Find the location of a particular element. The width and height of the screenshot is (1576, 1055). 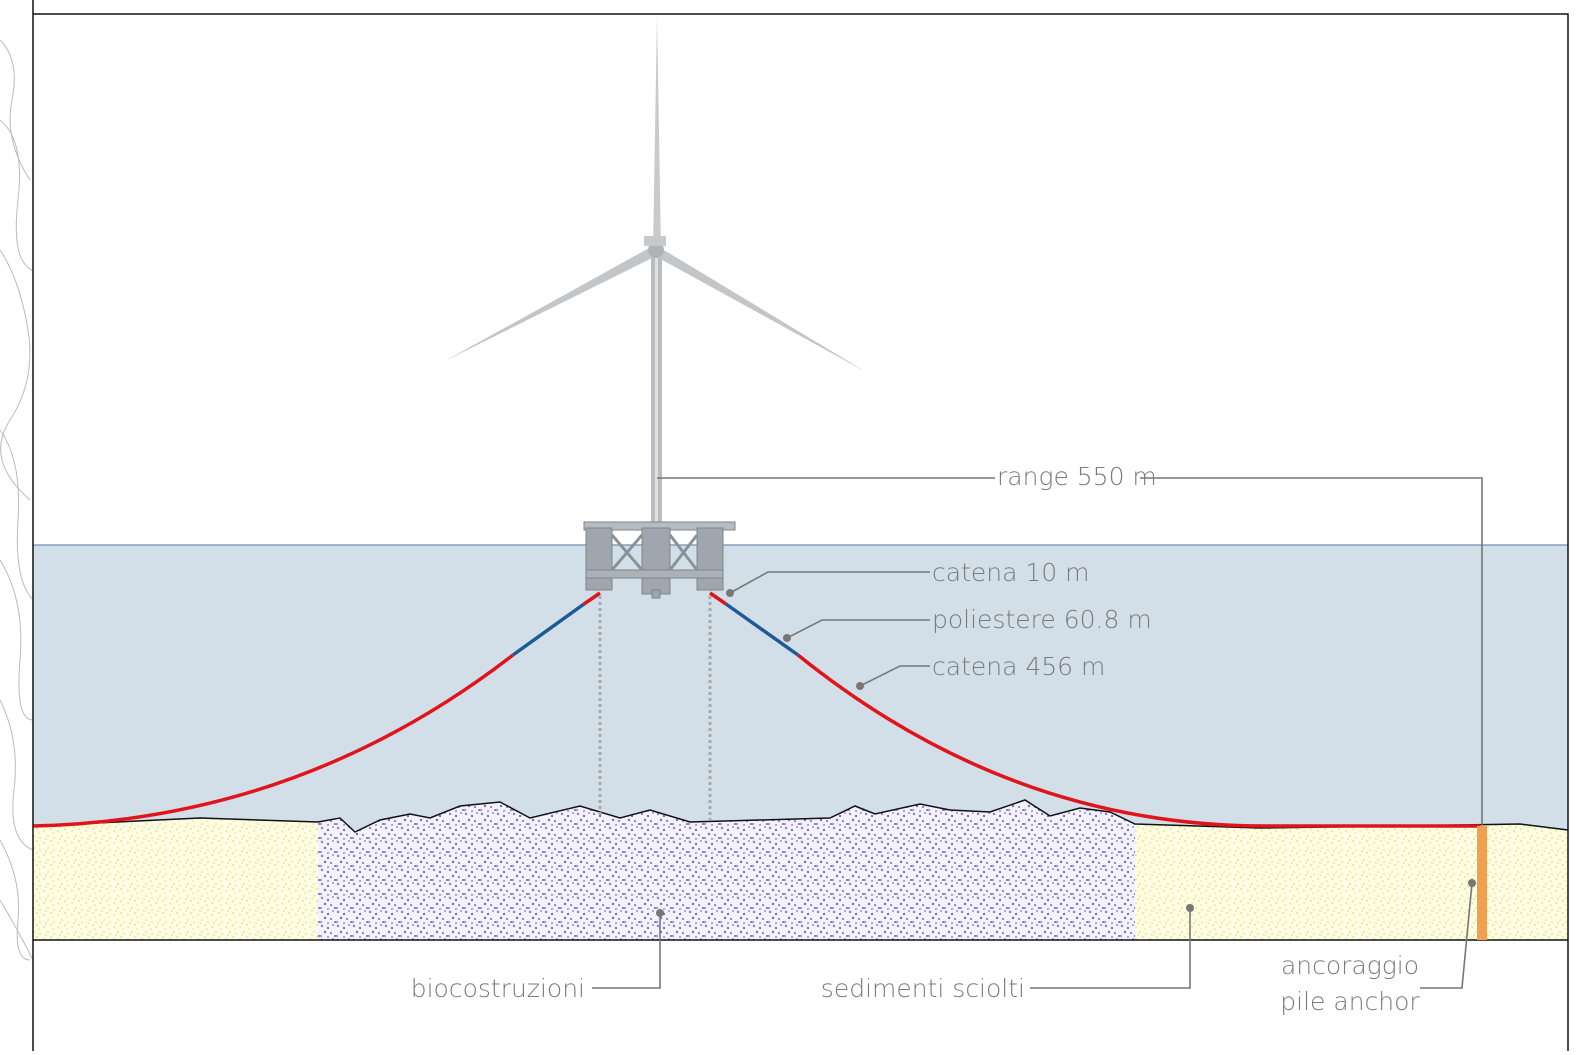

range-label: range 550 m is located at coordinates (1077, 476).